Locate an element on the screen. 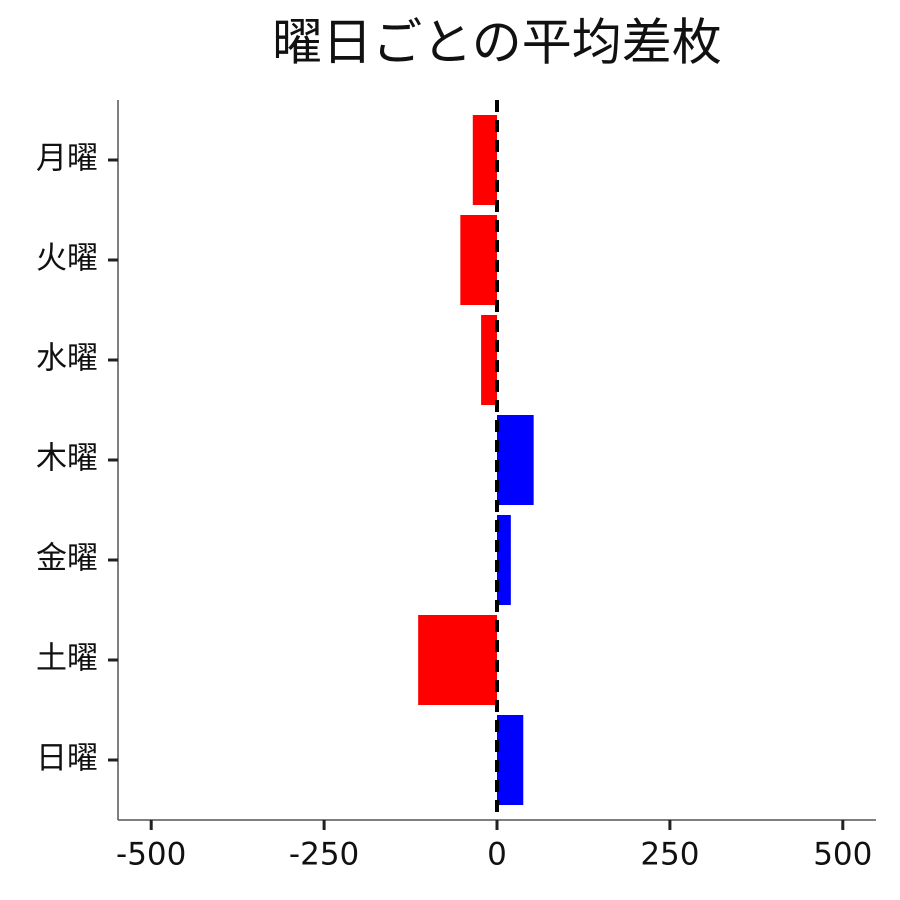 Image resolution: width=900 pixels, height=900 pixels. x-tick-label: -500 is located at coordinates (151, 855).